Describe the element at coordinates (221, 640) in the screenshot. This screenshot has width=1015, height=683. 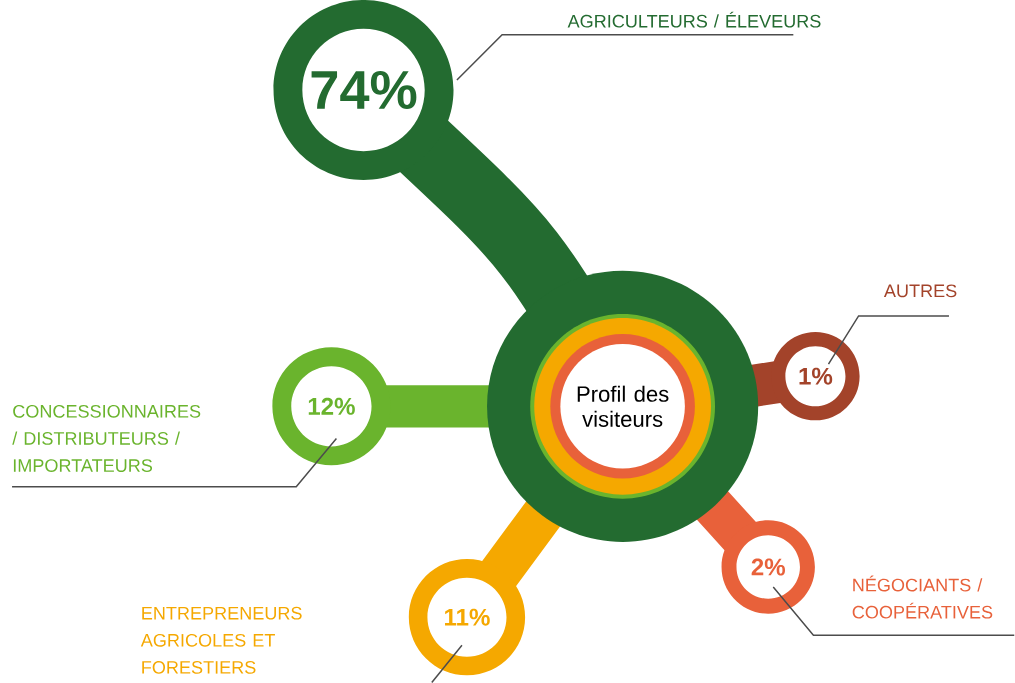
I see `category-label: ENTREPRENEURS AGRICOLES ET FORESTIERS` at that location.